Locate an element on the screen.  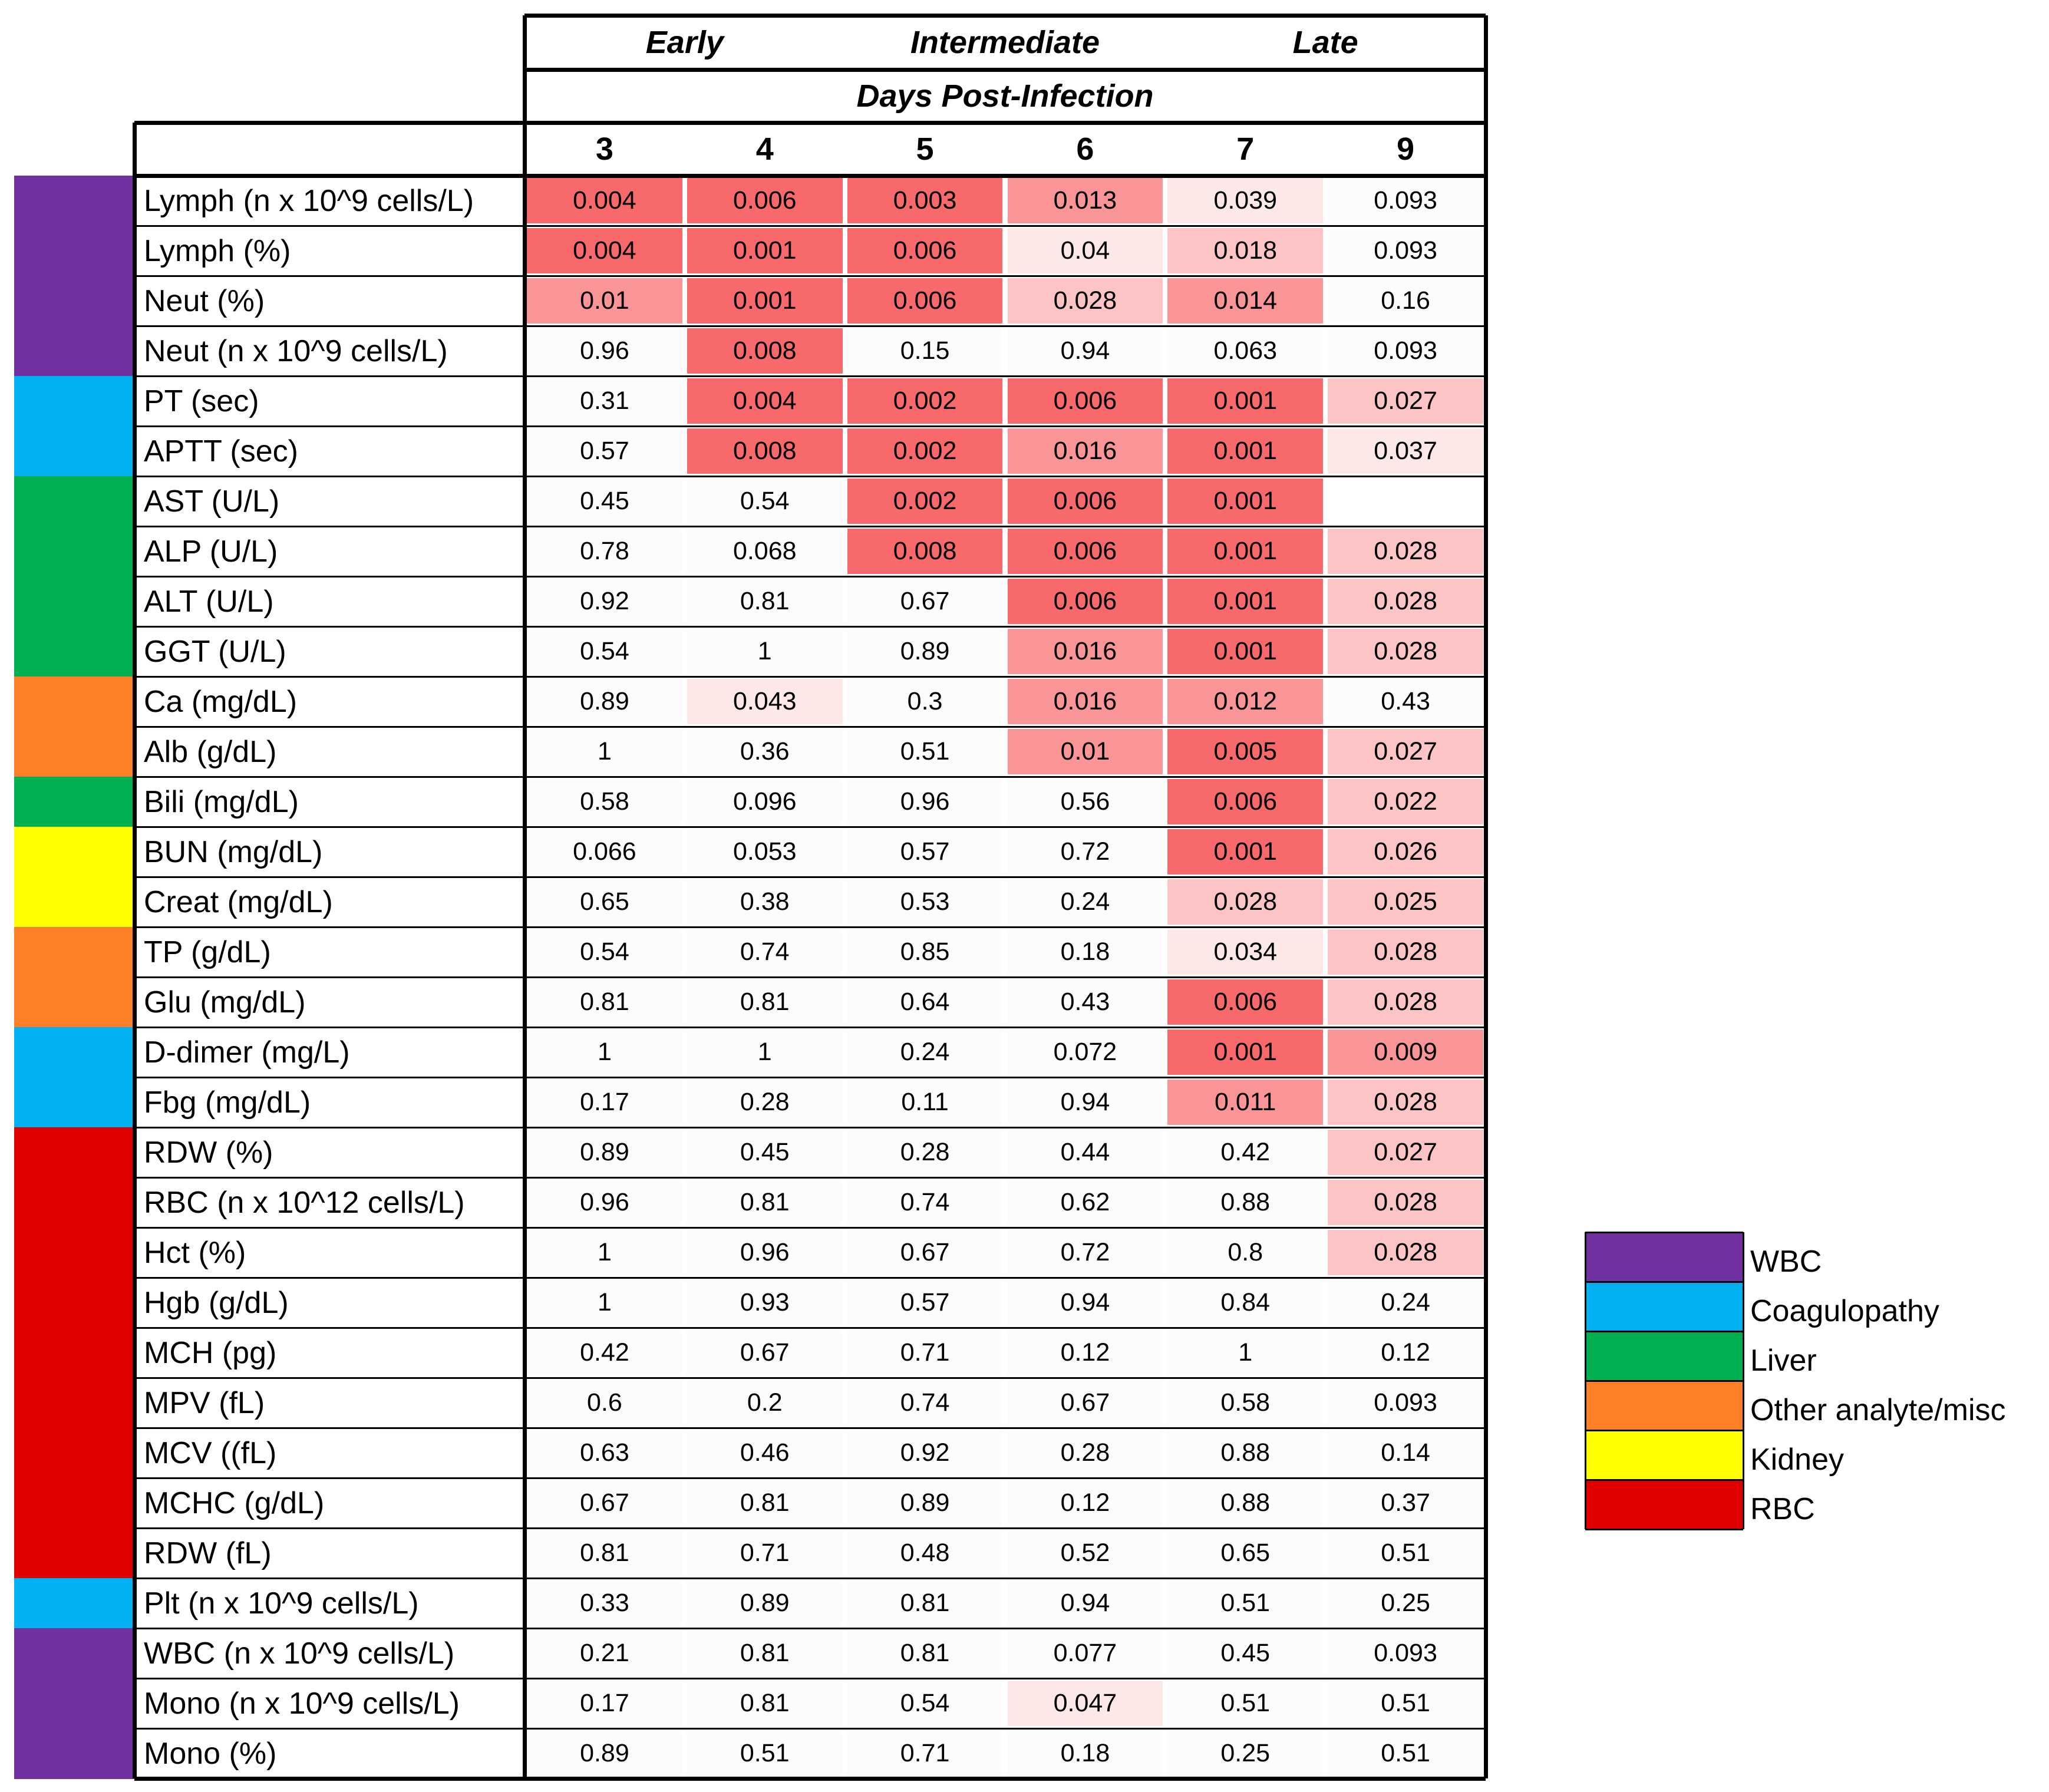
row-label: Fbg (mg/dL) is located at coordinates (227, 1102).